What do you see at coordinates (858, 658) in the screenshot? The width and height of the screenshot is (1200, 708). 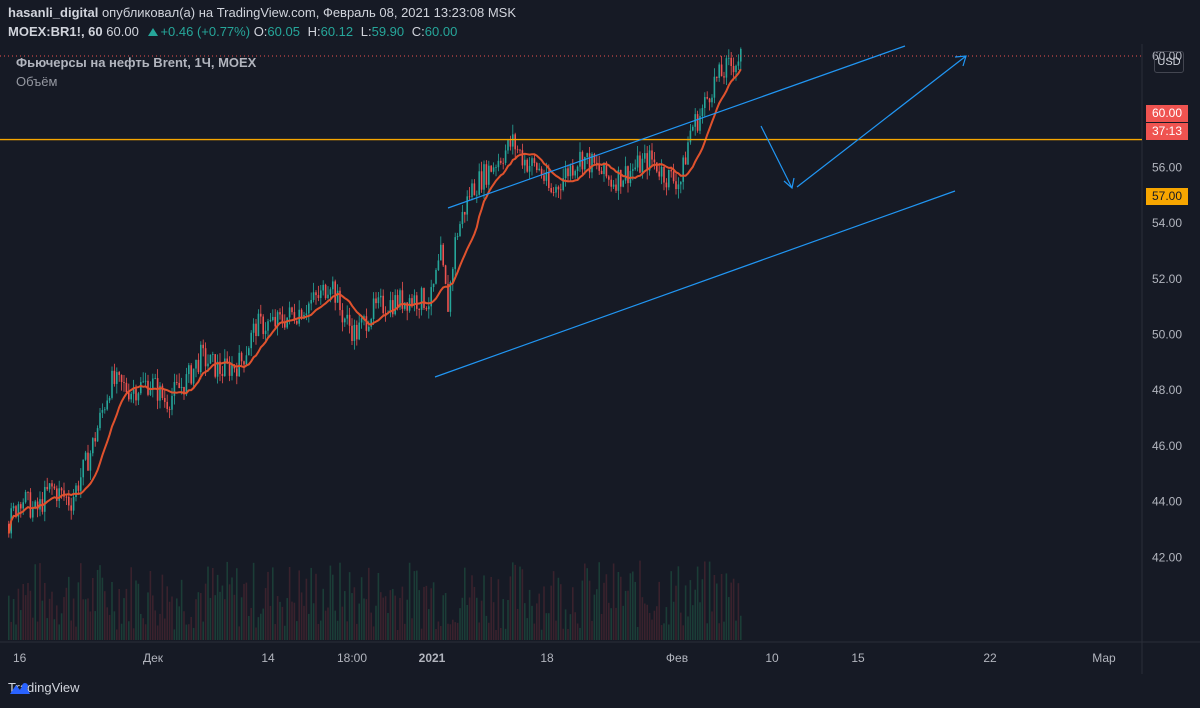 I see `x-tick-label: 15` at bounding box center [858, 658].